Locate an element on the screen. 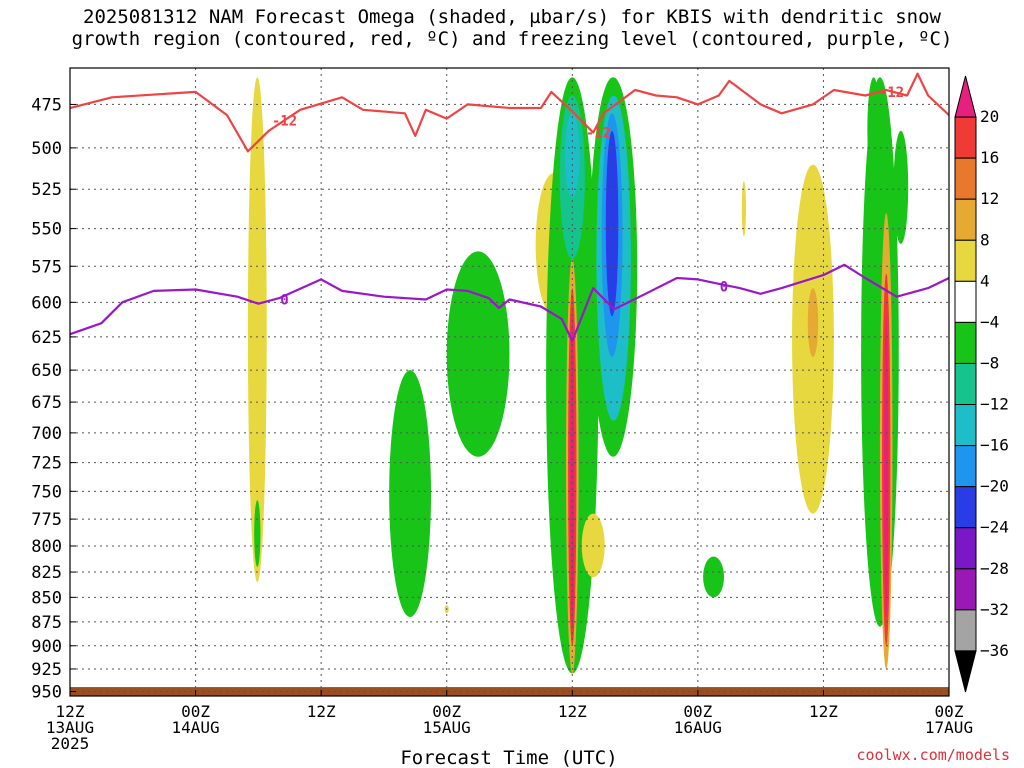  colorbar-label: −36 is located at coordinates (994, 650).